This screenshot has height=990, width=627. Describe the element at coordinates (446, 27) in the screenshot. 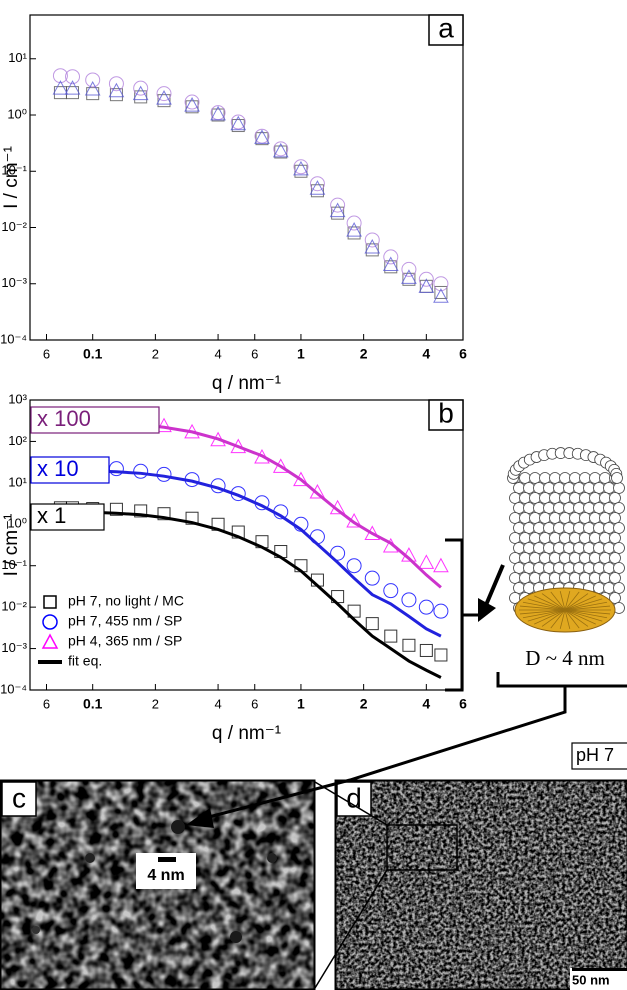

I see `panel-label: a` at that location.